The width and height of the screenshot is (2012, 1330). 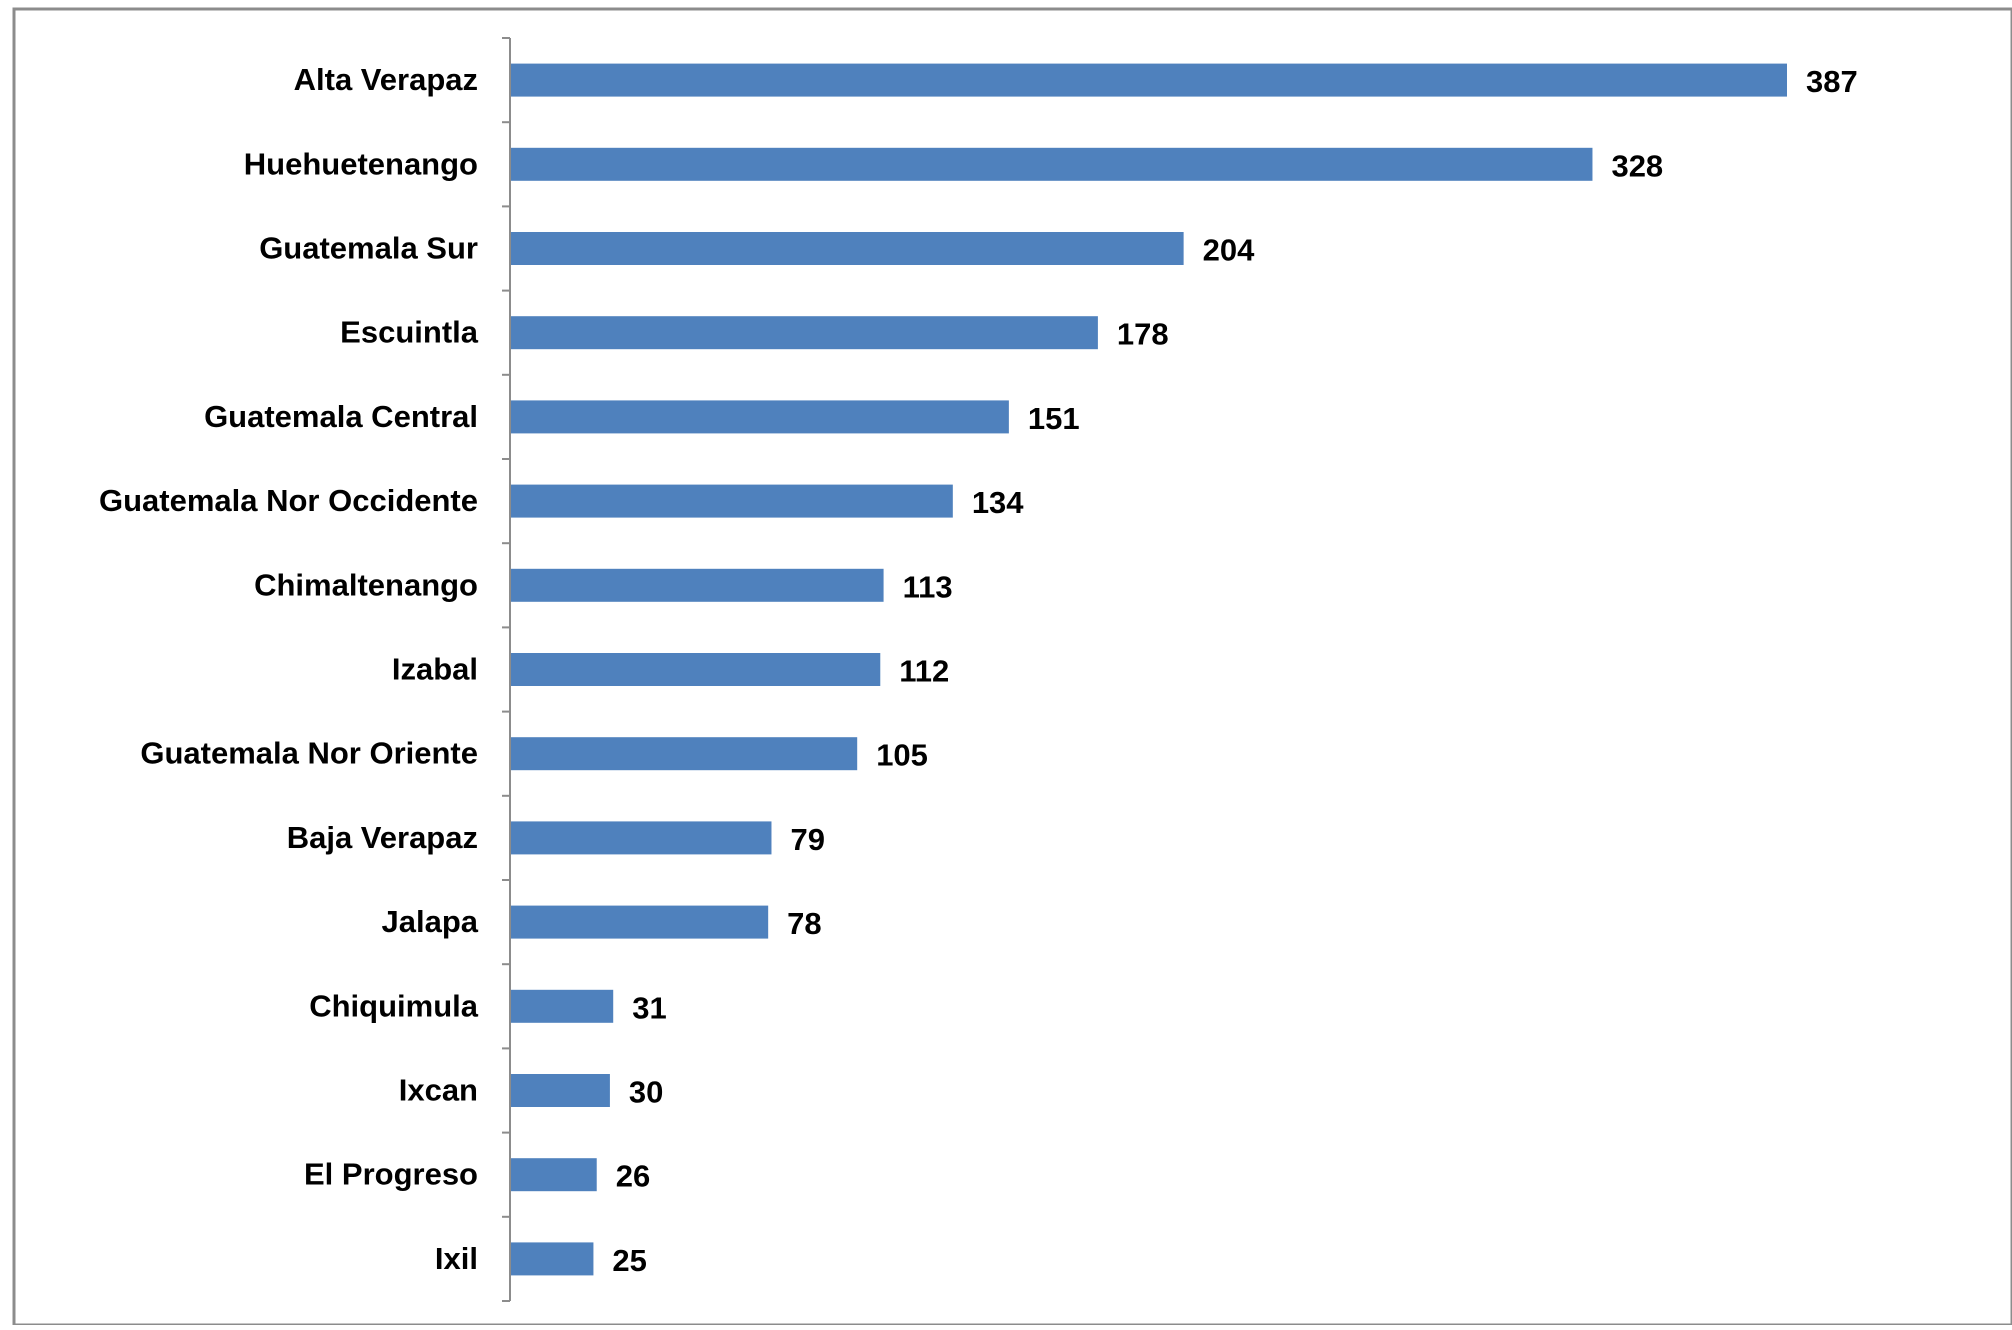 What do you see at coordinates (366, 584) in the screenshot?
I see `category-label: Chimaltenango` at bounding box center [366, 584].